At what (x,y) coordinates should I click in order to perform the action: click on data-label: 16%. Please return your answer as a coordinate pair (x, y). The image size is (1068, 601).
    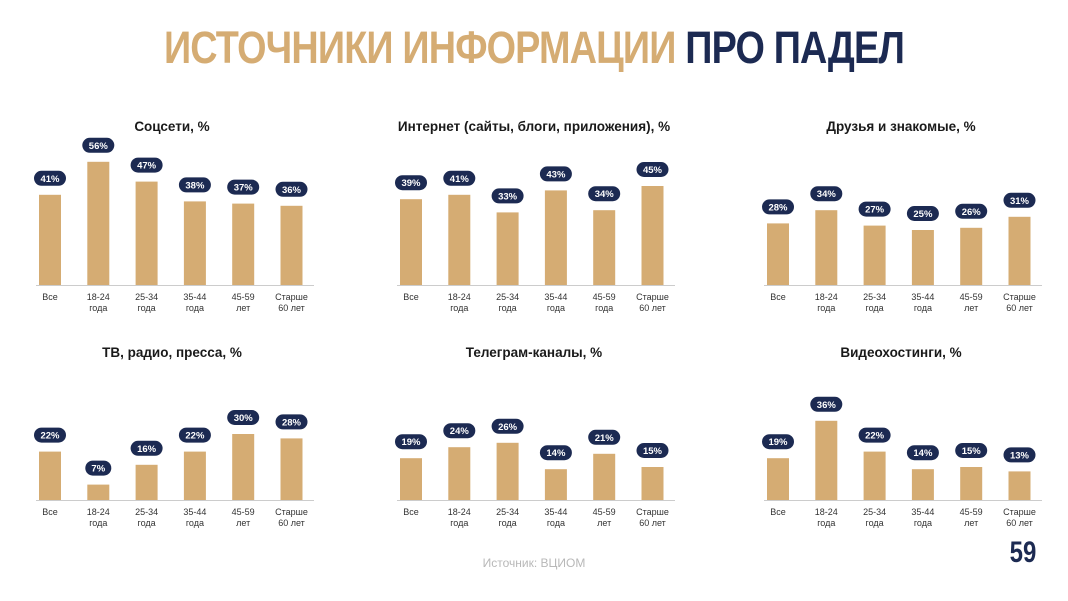
    Looking at the image, I should click on (147, 449).